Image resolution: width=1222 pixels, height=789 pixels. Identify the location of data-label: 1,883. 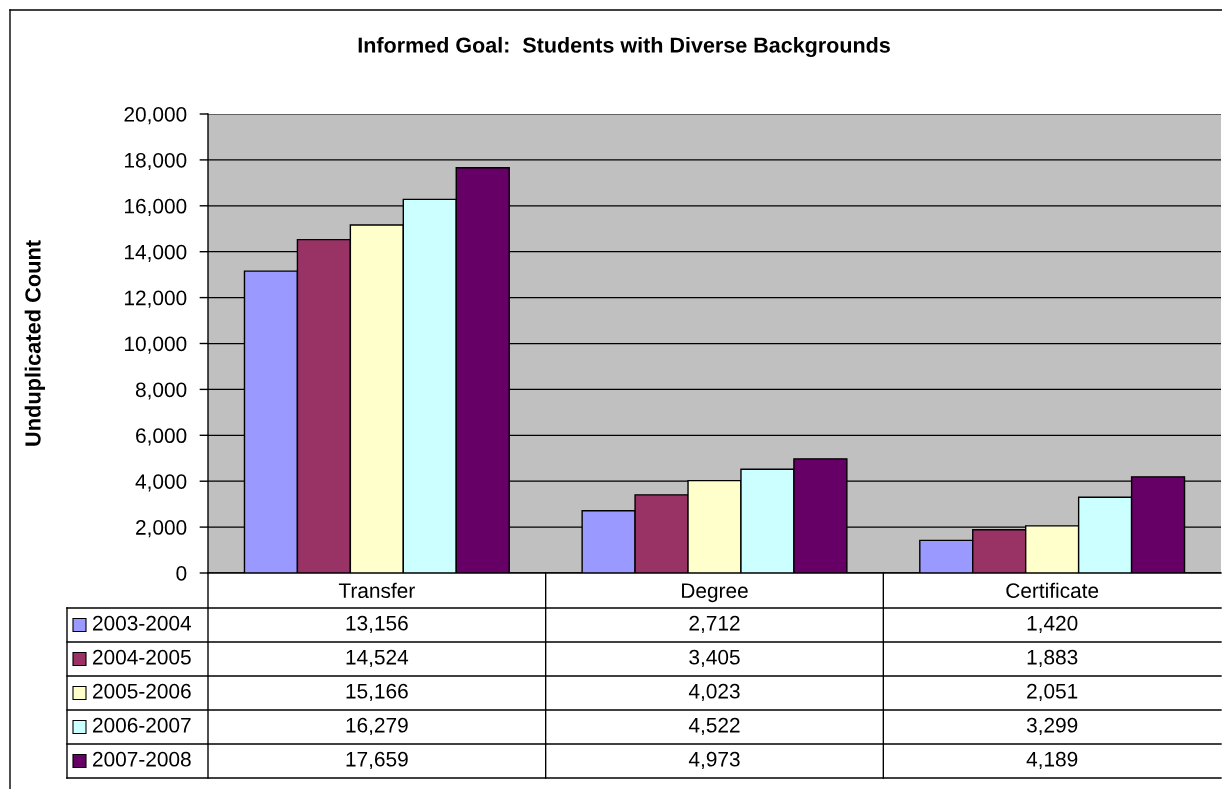
(1052, 658).